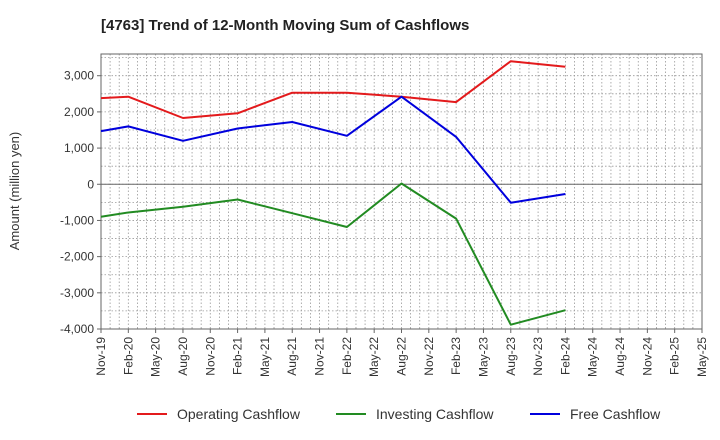  What do you see at coordinates (538, 356) in the screenshot?
I see `x-tick-label: Nov-23` at bounding box center [538, 356].